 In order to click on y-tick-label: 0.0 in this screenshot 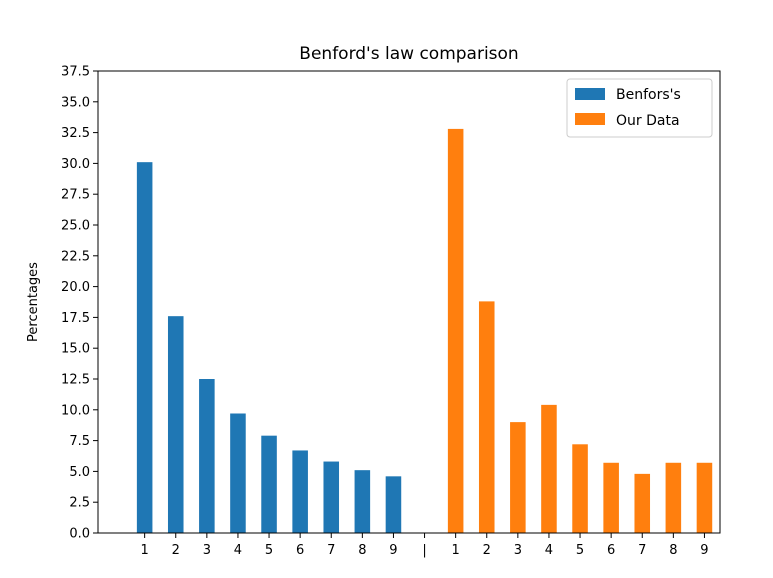, I will do `click(79, 534)`.